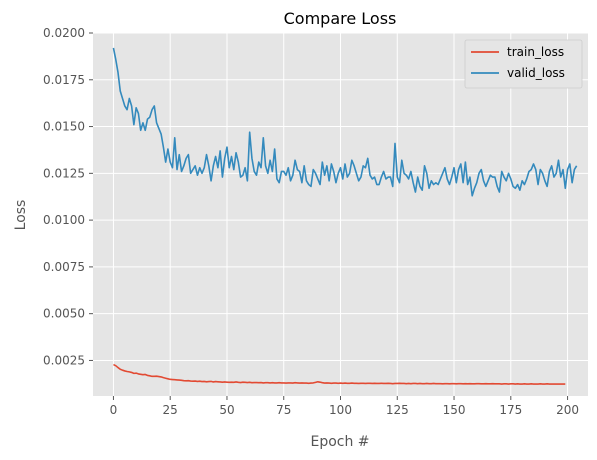 The image size is (597, 460). What do you see at coordinates (64, 267) in the screenshot?
I see `y-tick-label: 0.0075` at bounding box center [64, 267].